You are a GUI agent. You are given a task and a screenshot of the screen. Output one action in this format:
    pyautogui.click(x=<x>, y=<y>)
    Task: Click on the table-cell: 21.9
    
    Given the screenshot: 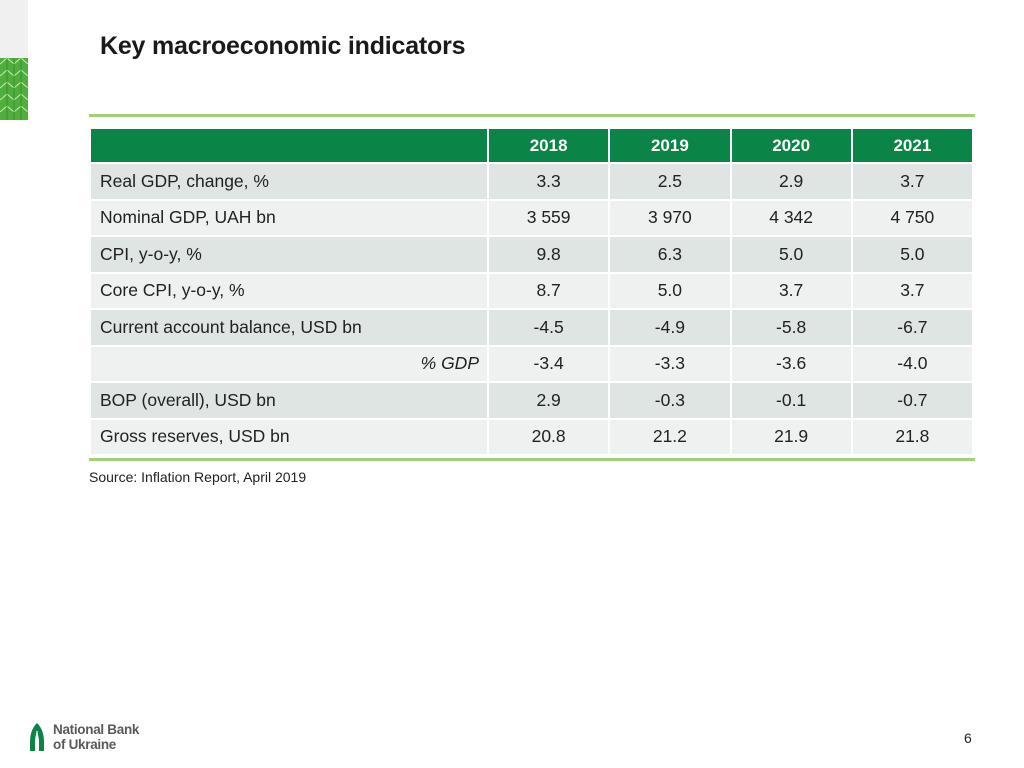 What is the action you would take?
    pyautogui.click(x=791, y=436)
    